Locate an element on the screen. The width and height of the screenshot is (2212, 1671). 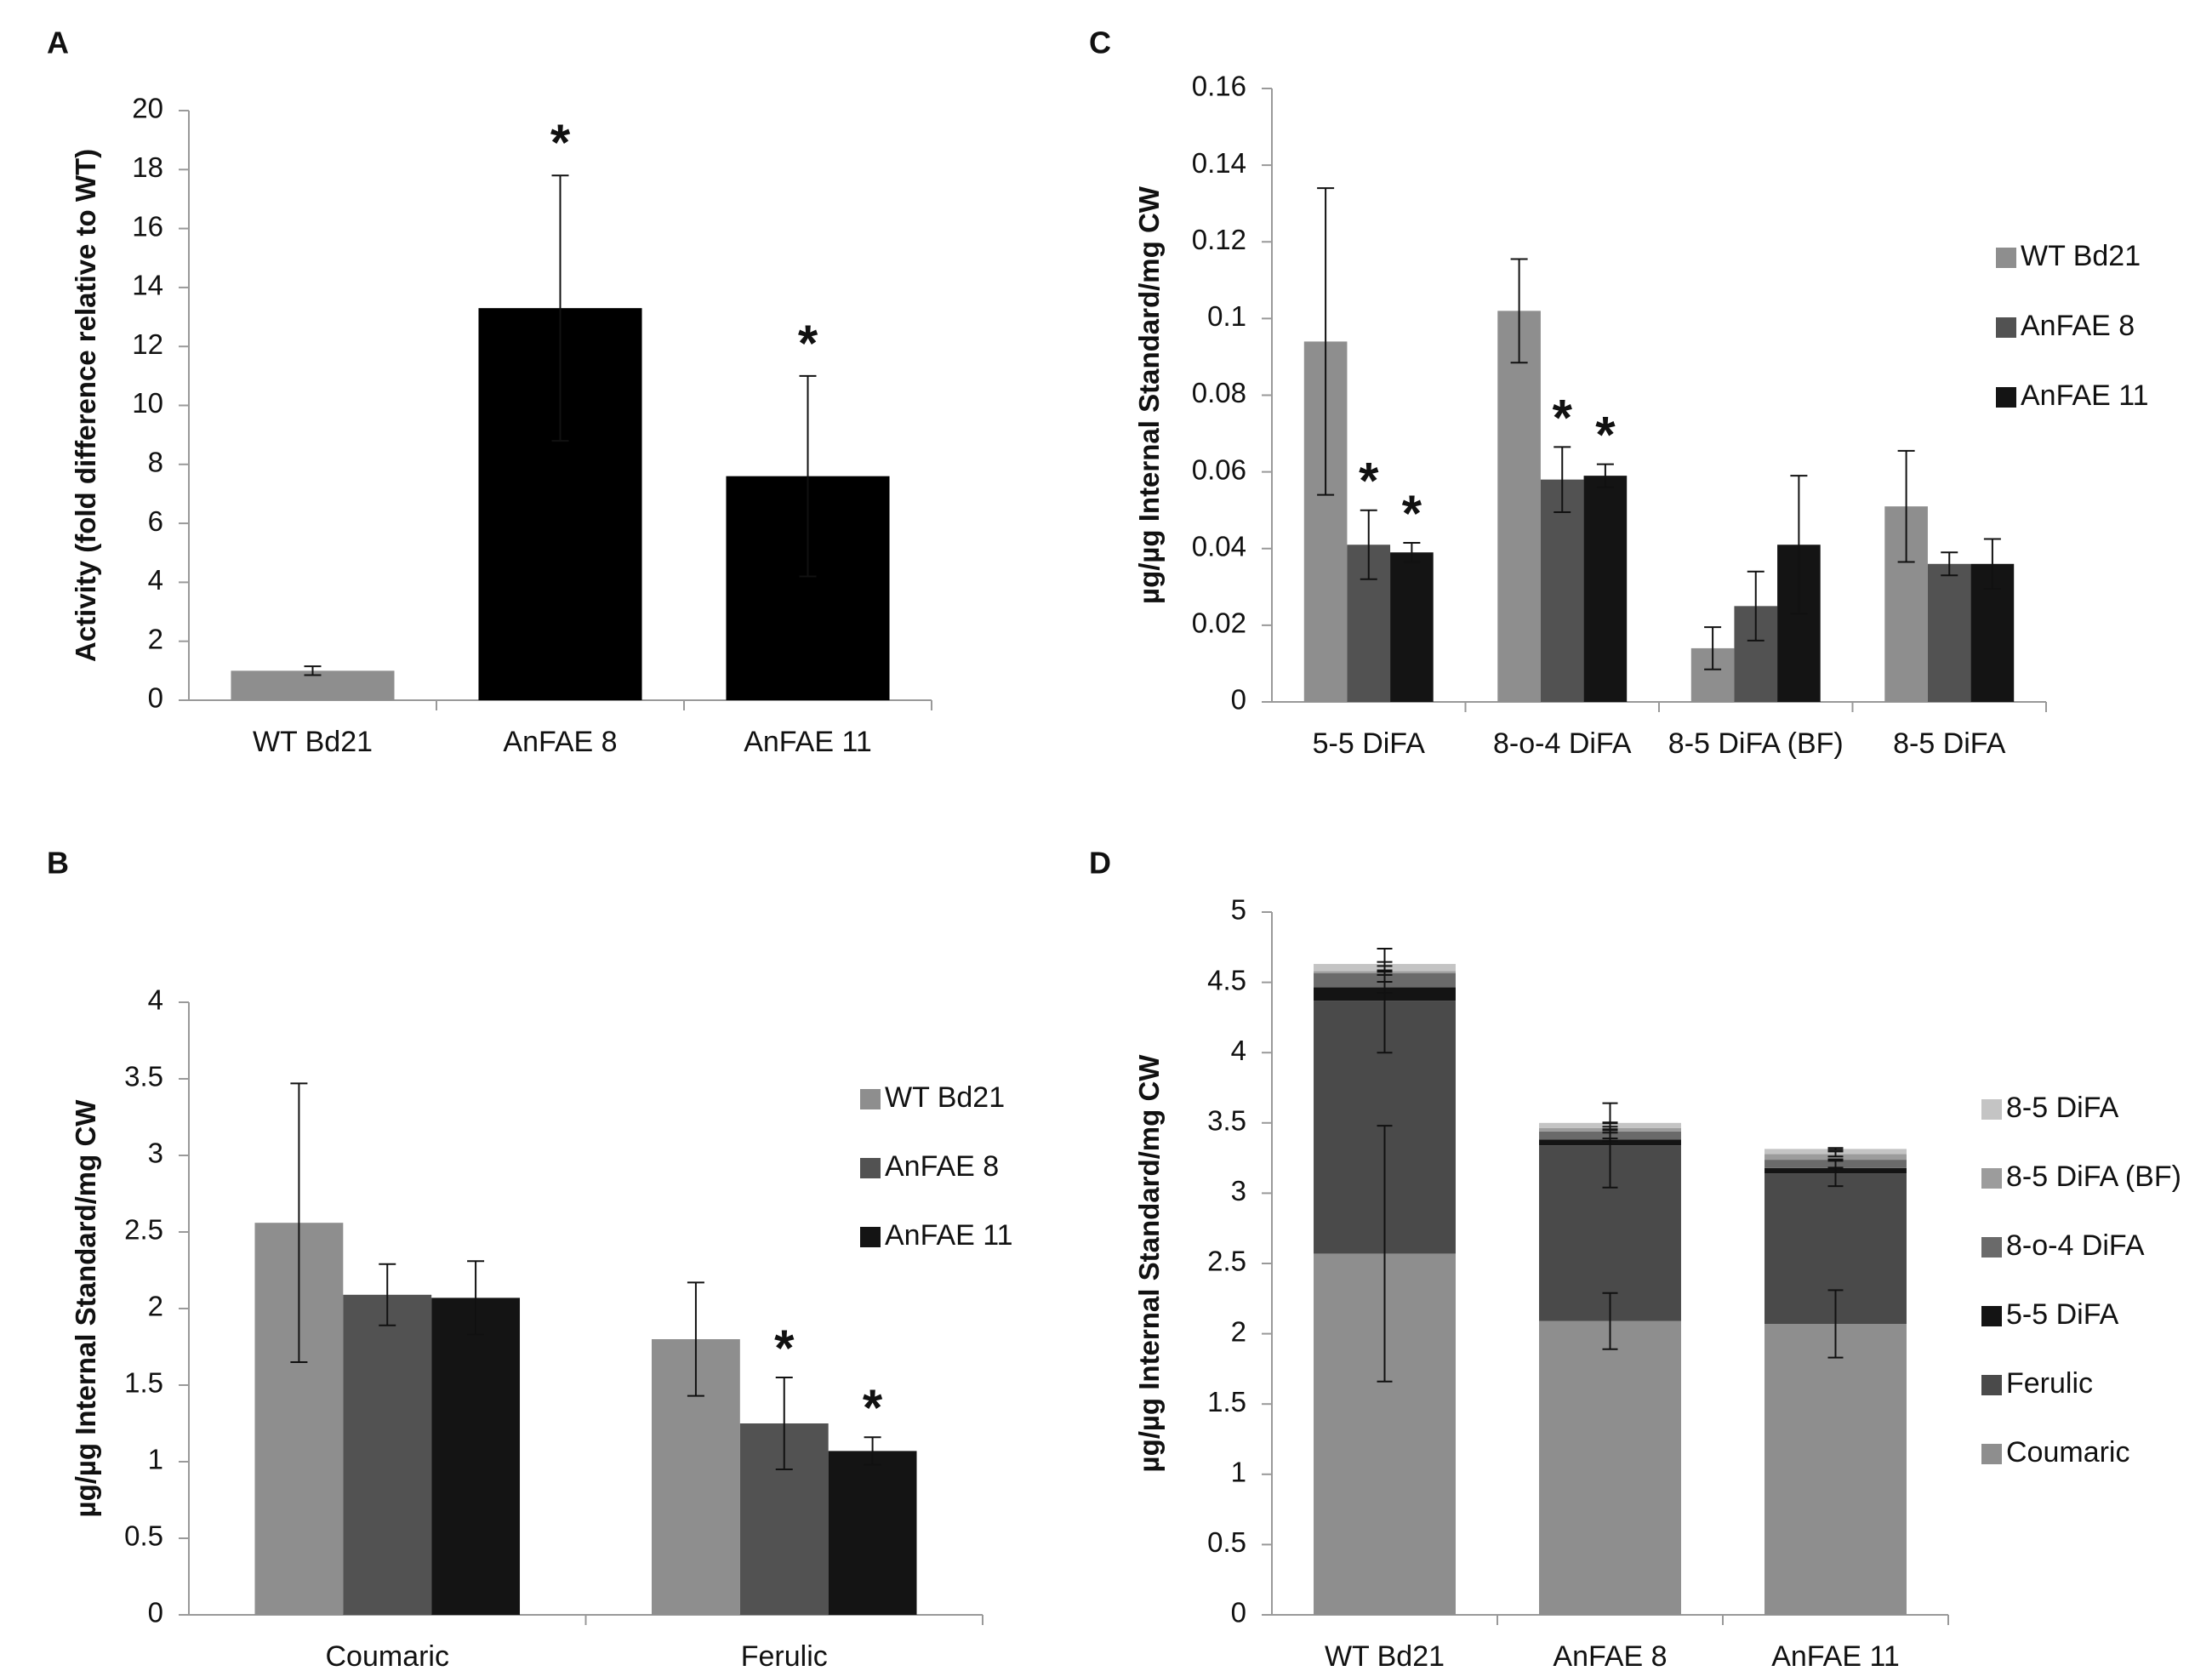
panel-b-y-tick-label: 1.5 is located at coordinates (143, 1383).